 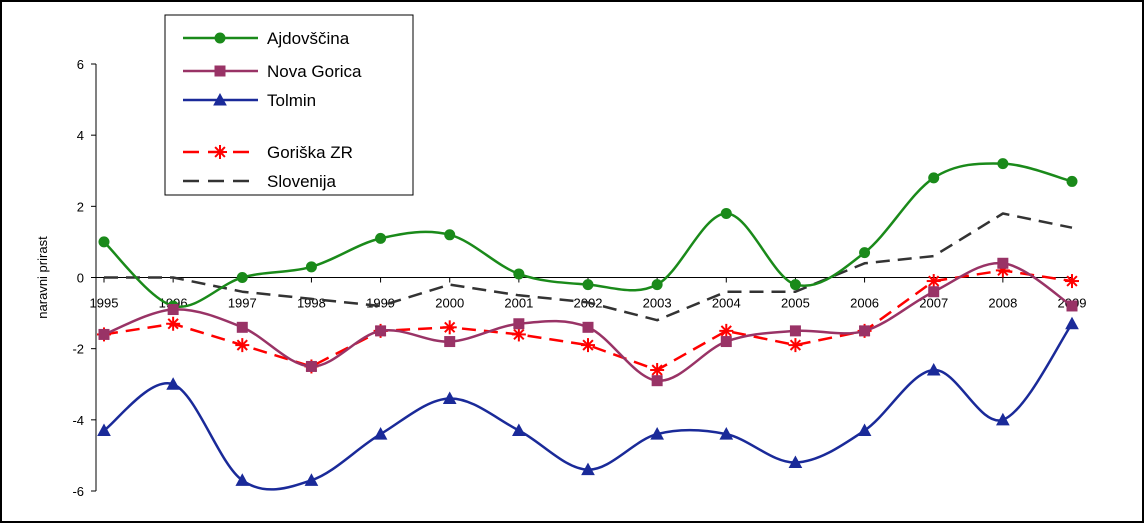 What do you see at coordinates (314, 71) in the screenshot?
I see `legend-label-nova-gorica: Nova Gorica` at bounding box center [314, 71].